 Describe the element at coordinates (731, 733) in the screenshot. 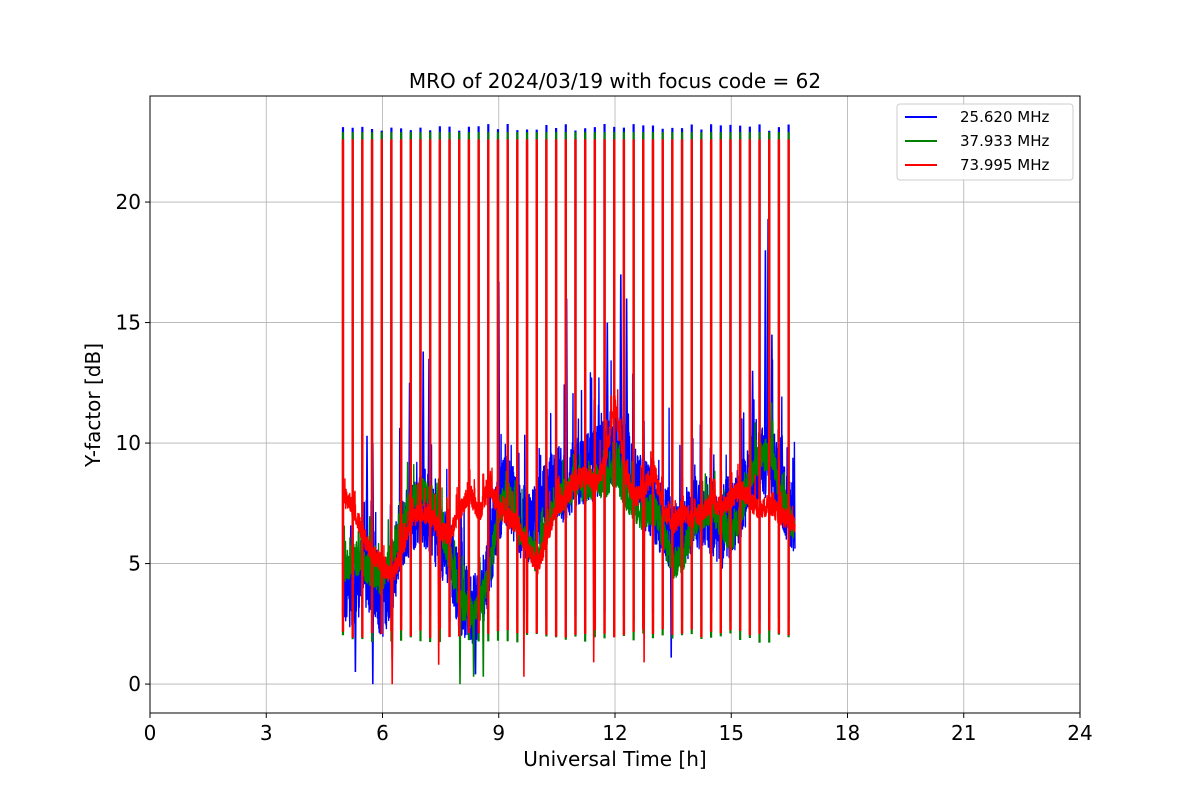

I see `x-tick-label: 15` at that location.